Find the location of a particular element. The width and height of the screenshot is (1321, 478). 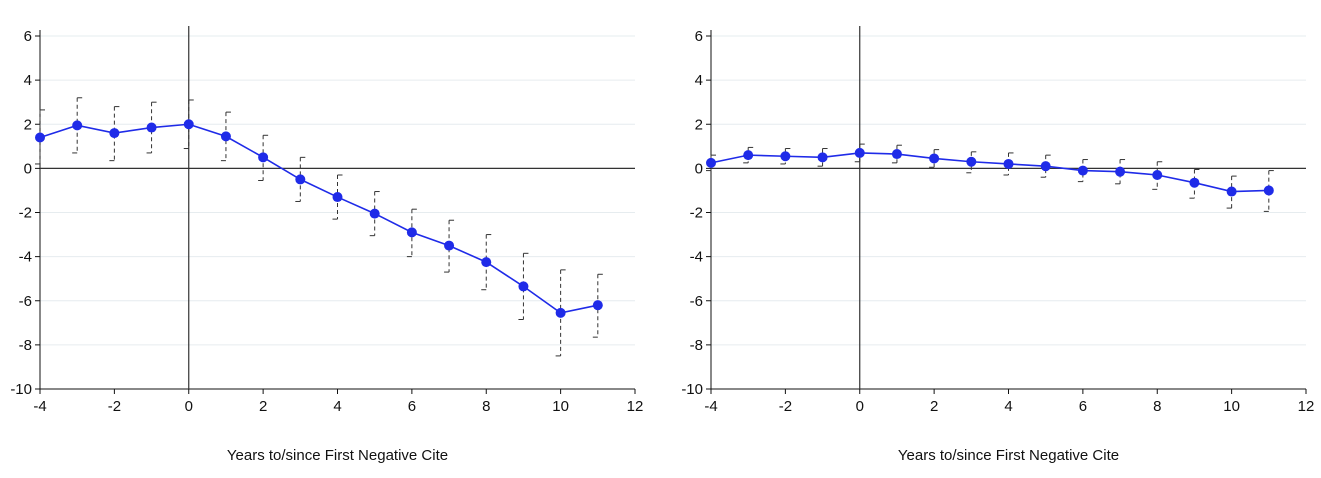

chart-1-x-axis-title: Years to/since First Negative Cite is located at coordinates (1008, 455).